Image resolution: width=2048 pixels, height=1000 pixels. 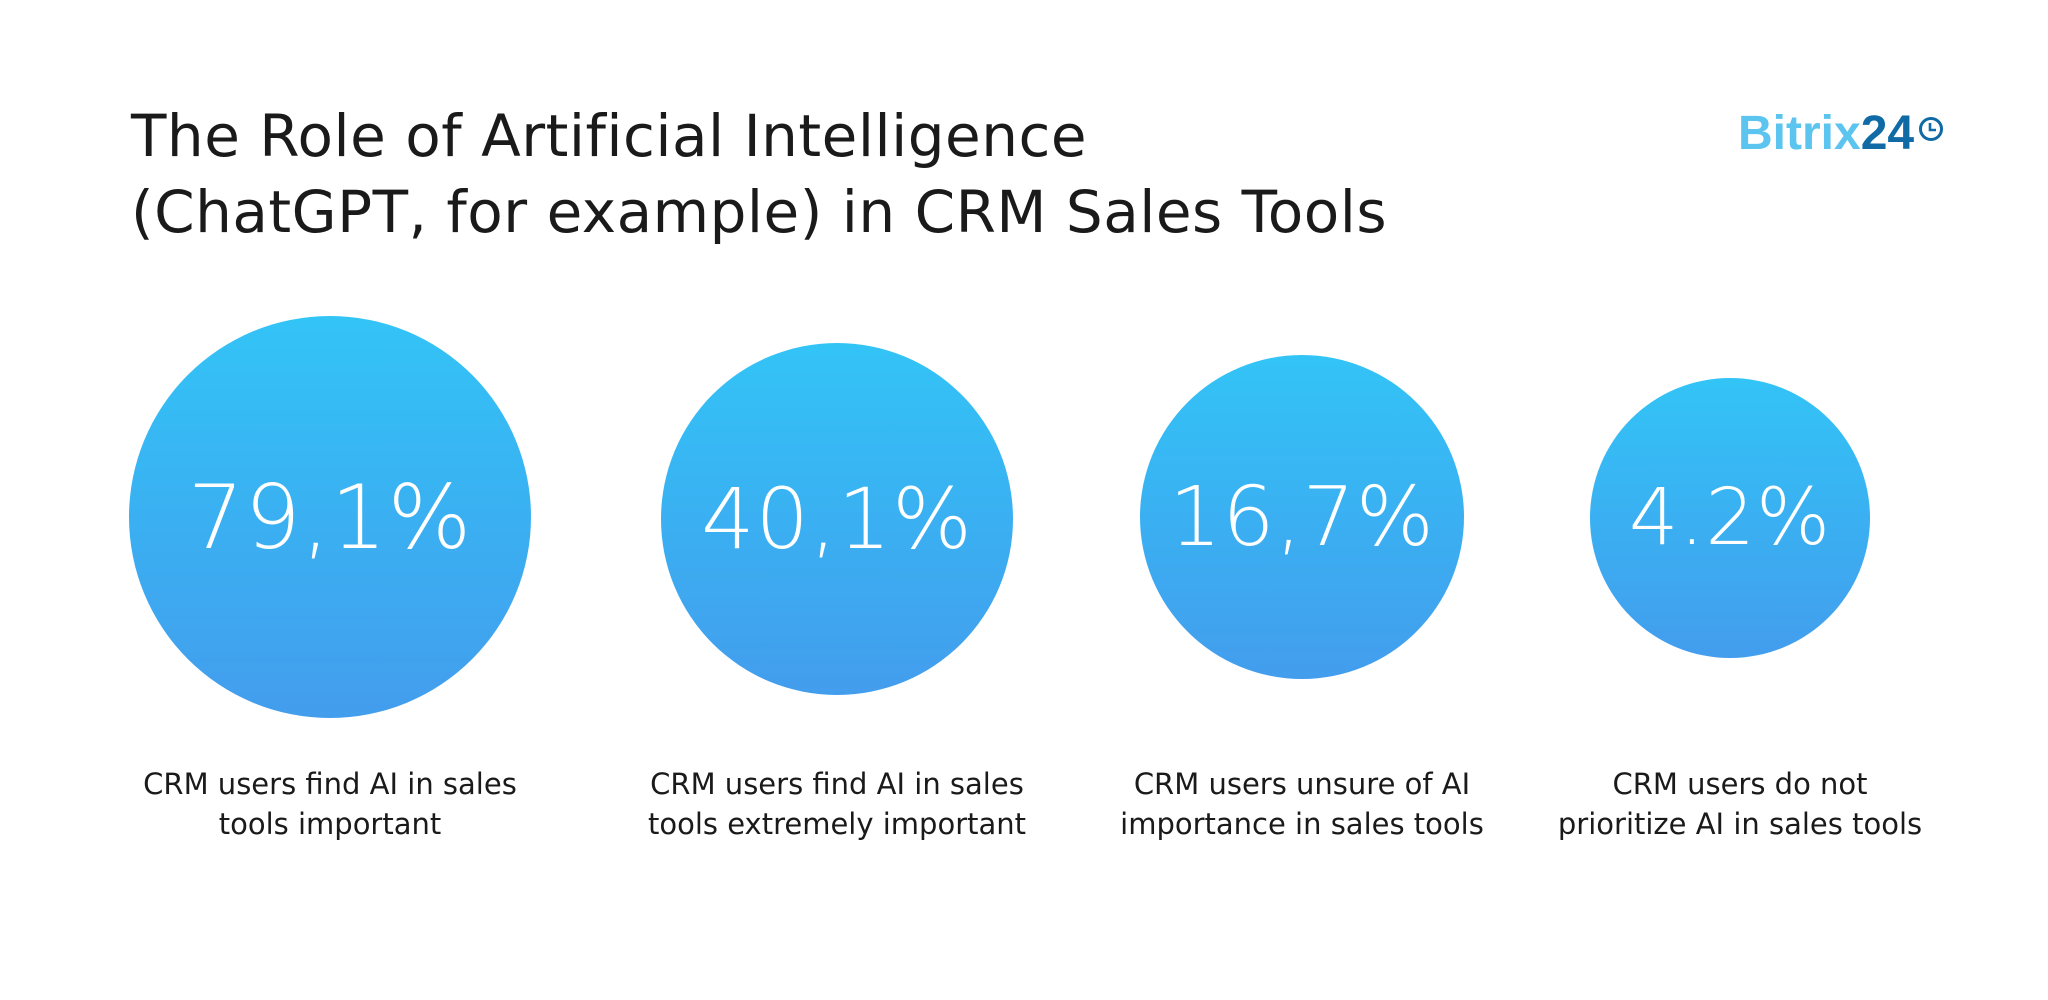 I want to click on bubble-value: 79,1%, so click(x=330, y=517).